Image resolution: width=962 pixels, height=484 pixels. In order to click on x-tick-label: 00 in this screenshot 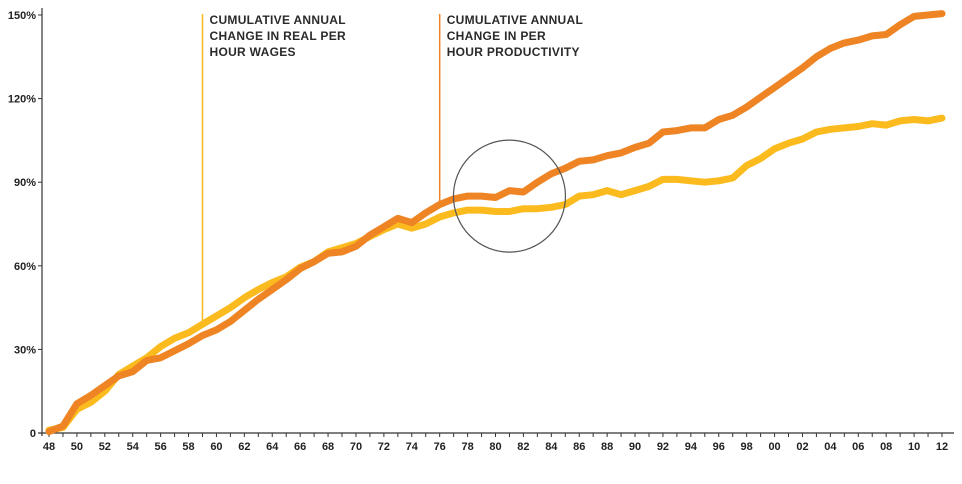, I will do `click(774, 447)`.